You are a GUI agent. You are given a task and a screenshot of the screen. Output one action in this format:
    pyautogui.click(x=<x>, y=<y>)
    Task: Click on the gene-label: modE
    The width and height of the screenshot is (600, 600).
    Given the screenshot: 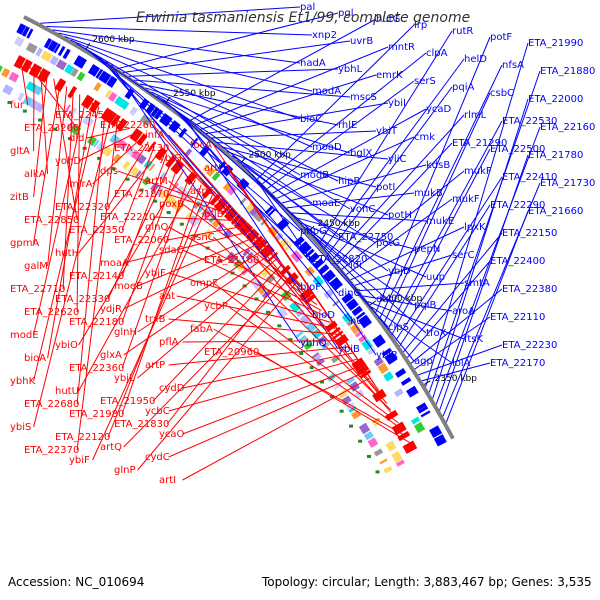 What is the action you would take?
    pyautogui.click(x=24, y=335)
    